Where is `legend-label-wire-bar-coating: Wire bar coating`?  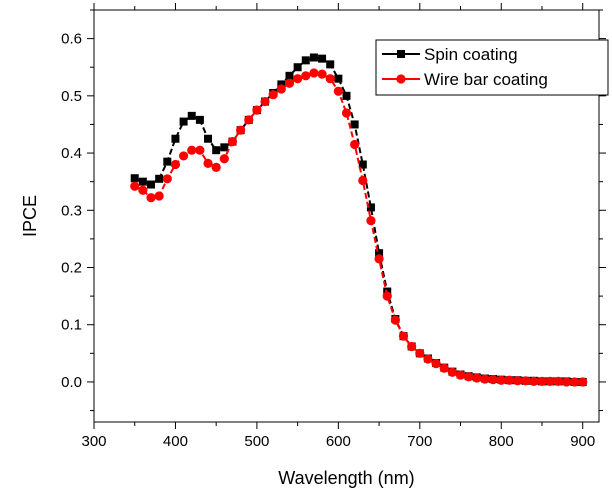
legend-label-wire-bar-coating: Wire bar coating is located at coordinates (486, 79).